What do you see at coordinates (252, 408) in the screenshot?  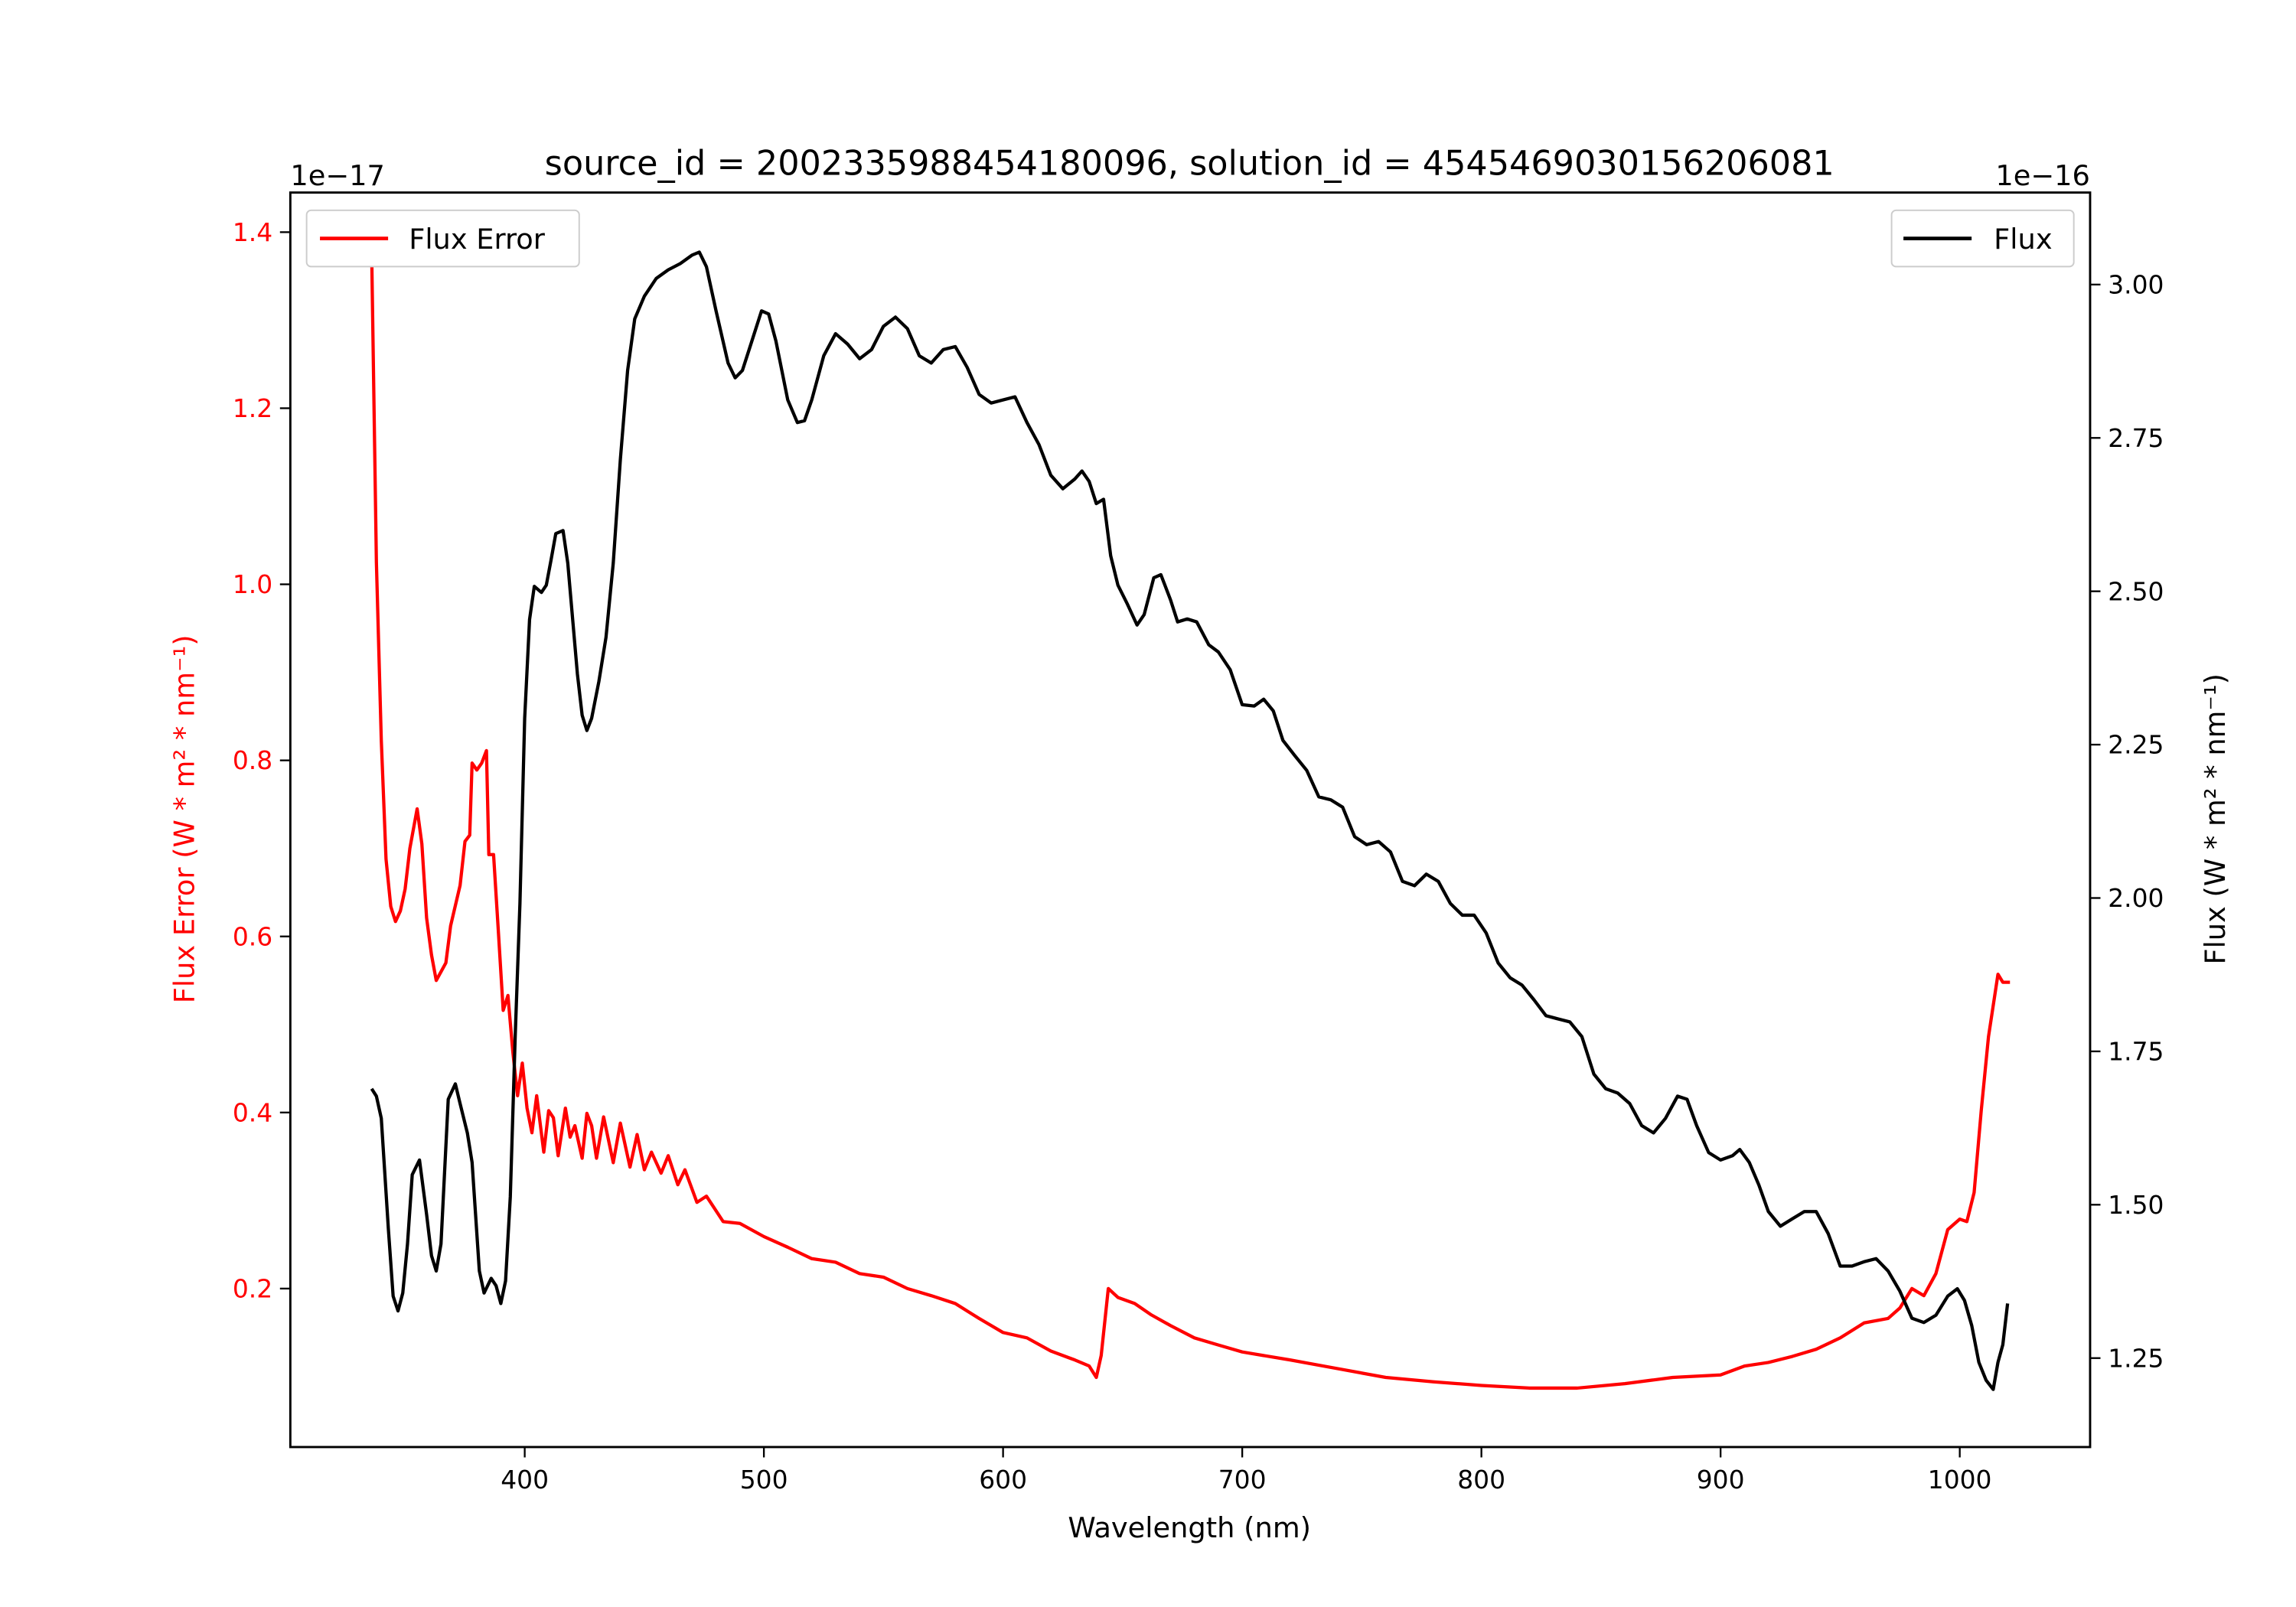 I see `left-y-tick-label: 1.2` at bounding box center [252, 408].